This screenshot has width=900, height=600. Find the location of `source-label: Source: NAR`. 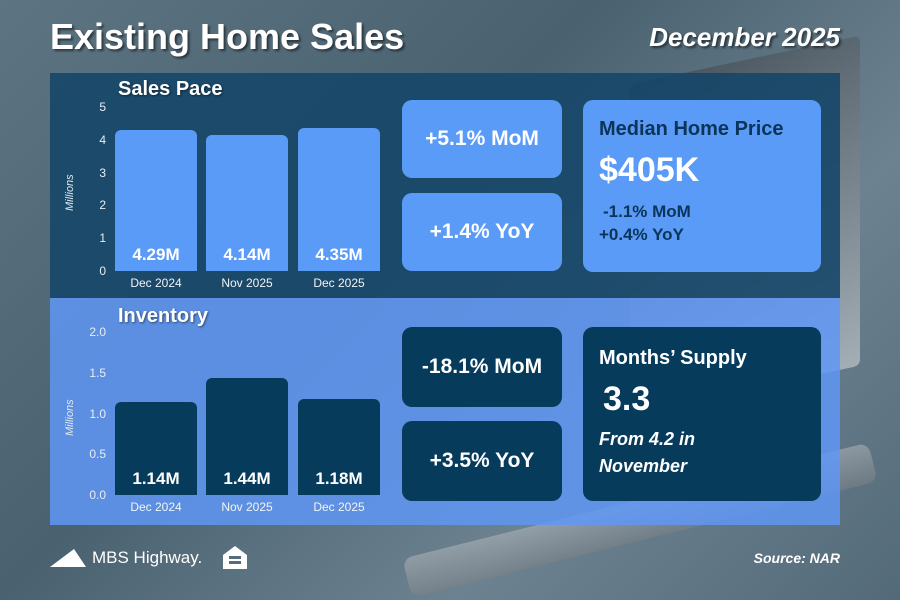

source-label: Source: NAR is located at coordinates (796, 558).